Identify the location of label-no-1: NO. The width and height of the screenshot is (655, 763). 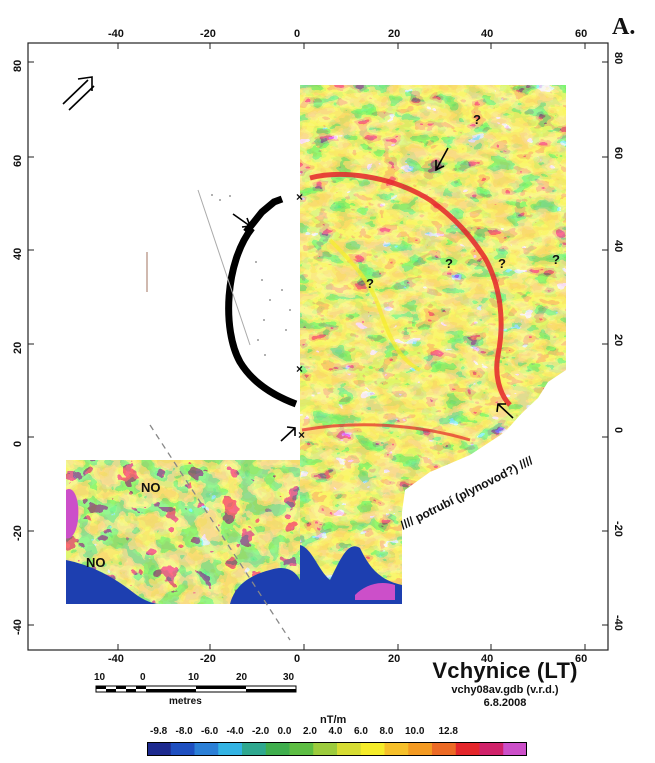
(151, 487).